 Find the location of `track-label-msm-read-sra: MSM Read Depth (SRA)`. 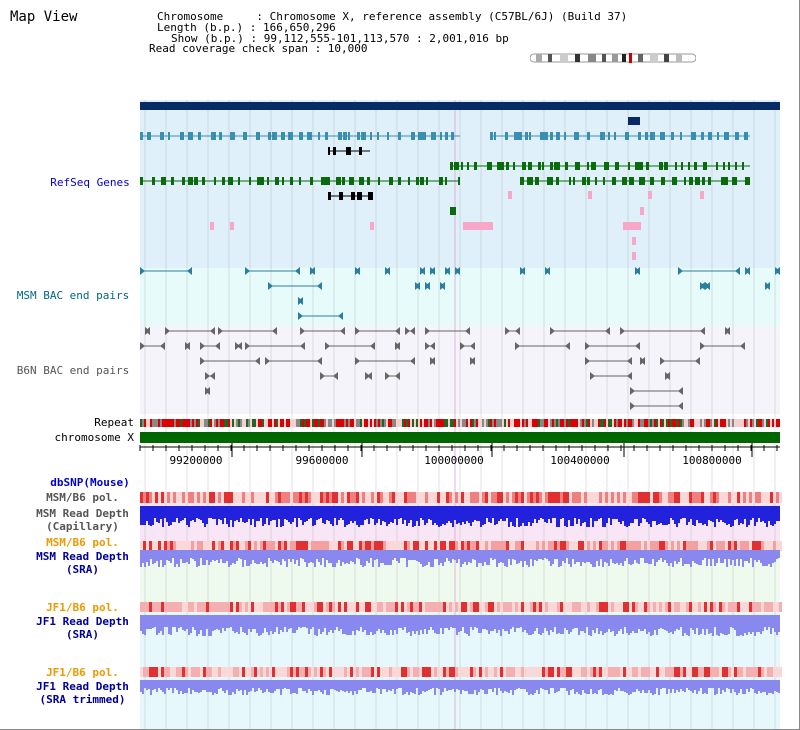

track-label-msm-read-sra: MSM Read Depth (SRA) is located at coordinates (82, 563).